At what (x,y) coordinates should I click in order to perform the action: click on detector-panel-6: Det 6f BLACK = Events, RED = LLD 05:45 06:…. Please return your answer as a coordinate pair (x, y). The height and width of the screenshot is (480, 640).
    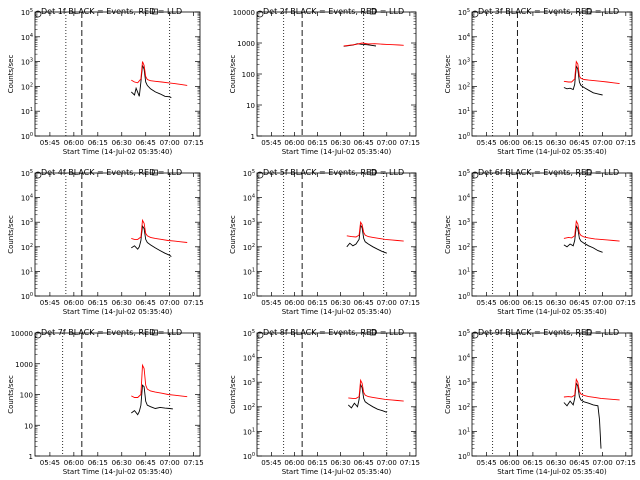
    Looking at the image, I should click on (540, 242).